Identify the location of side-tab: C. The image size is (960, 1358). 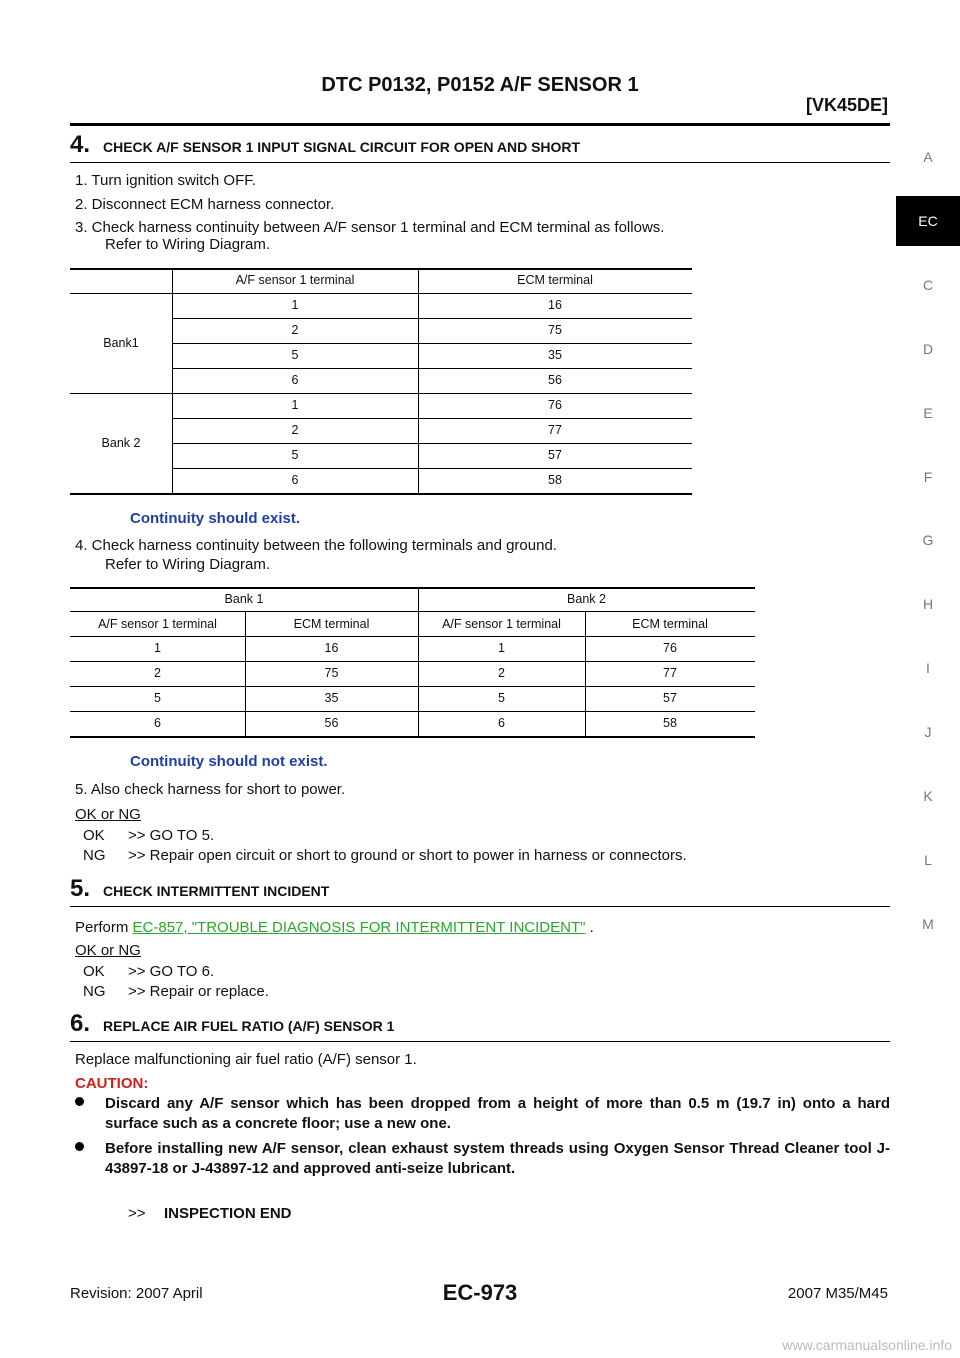
(928, 284).